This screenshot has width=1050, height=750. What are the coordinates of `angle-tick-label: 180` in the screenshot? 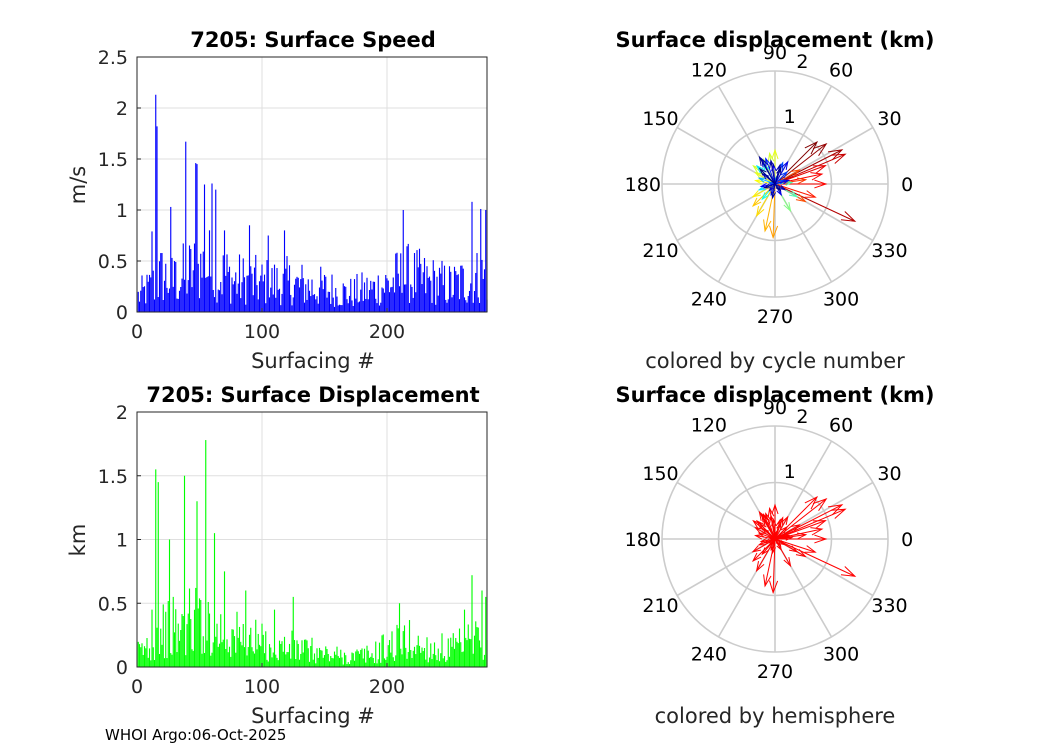 It's located at (643, 540).